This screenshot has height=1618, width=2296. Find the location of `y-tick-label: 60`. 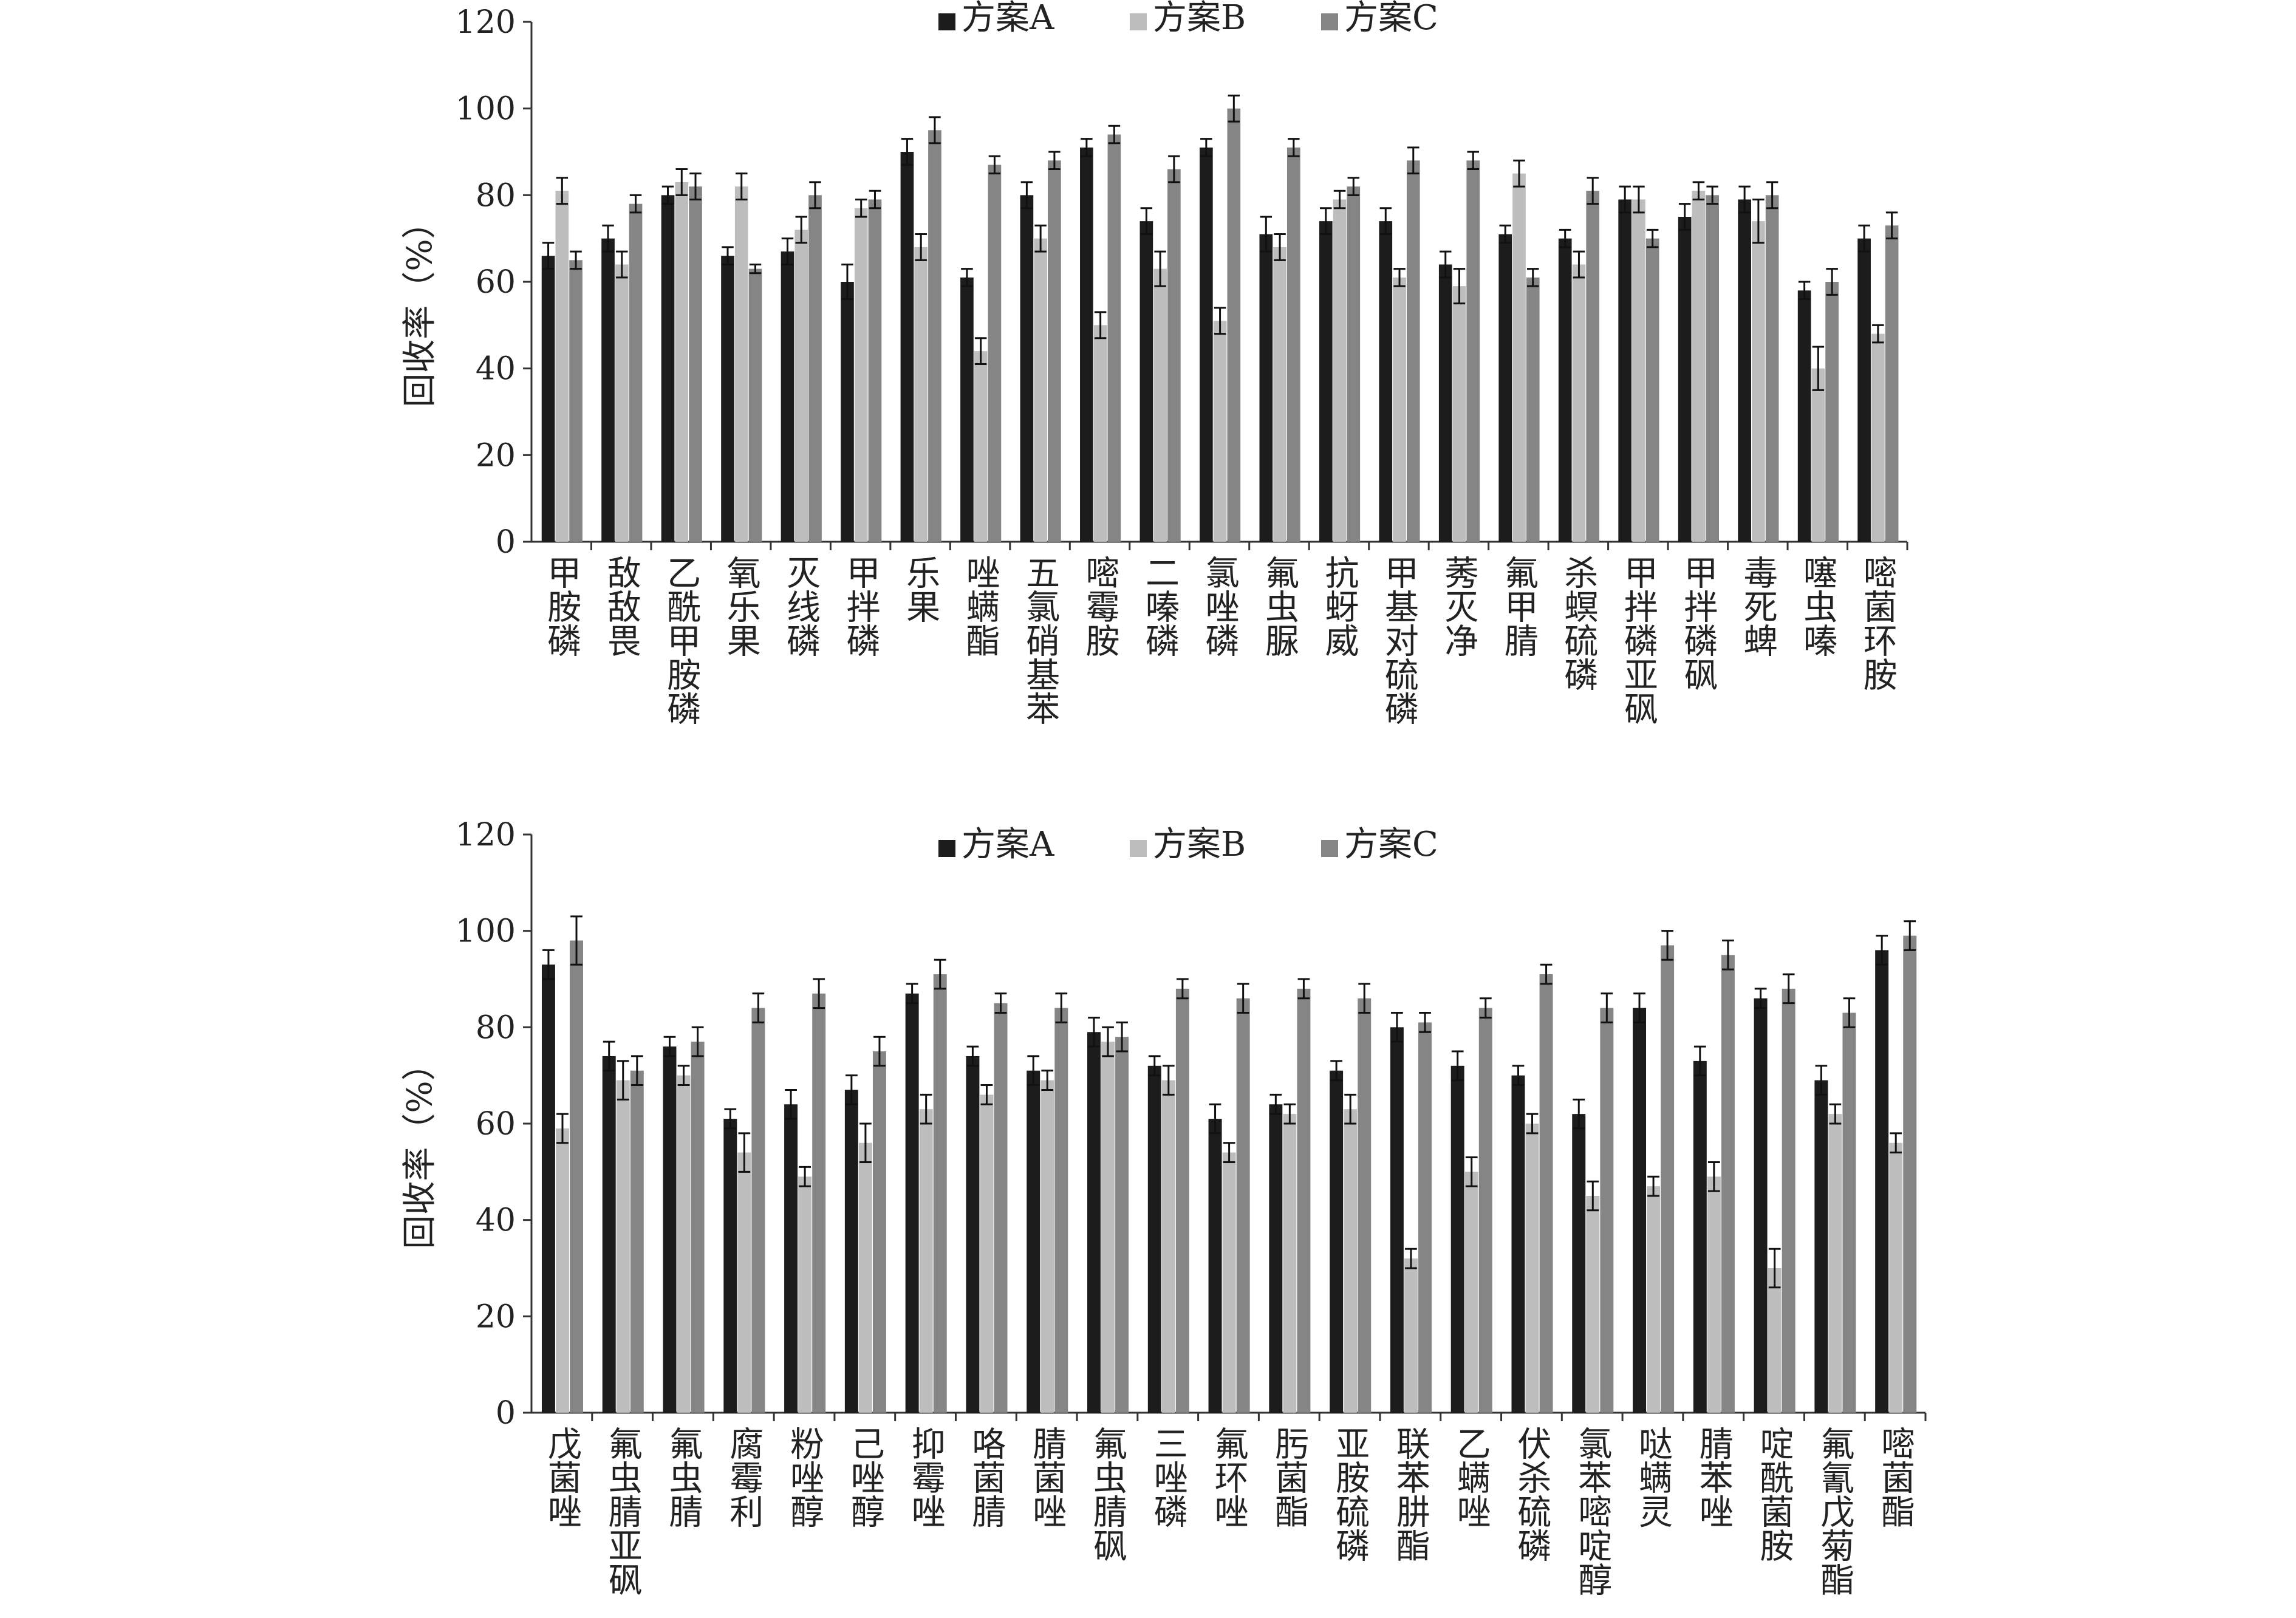

y-tick-label: 60 is located at coordinates (496, 1124).